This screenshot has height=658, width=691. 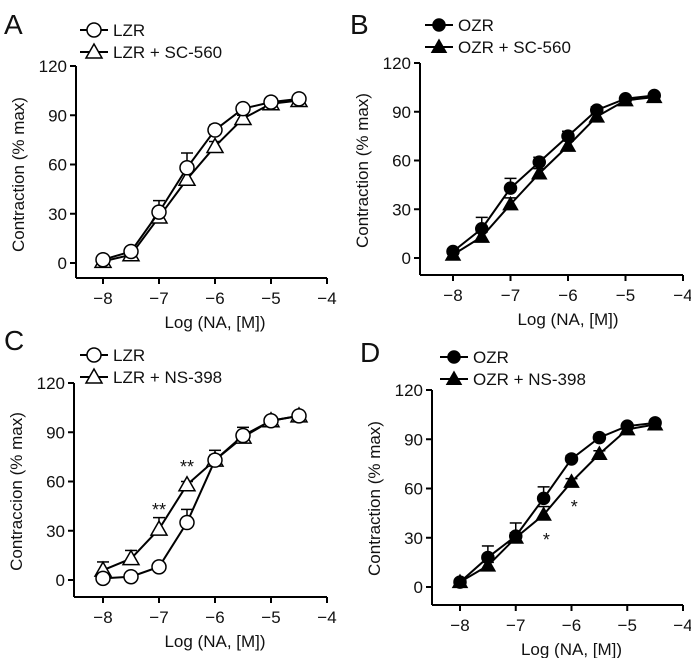 I want to click on legend-item: LZR + SC-560, so click(x=151, y=52).